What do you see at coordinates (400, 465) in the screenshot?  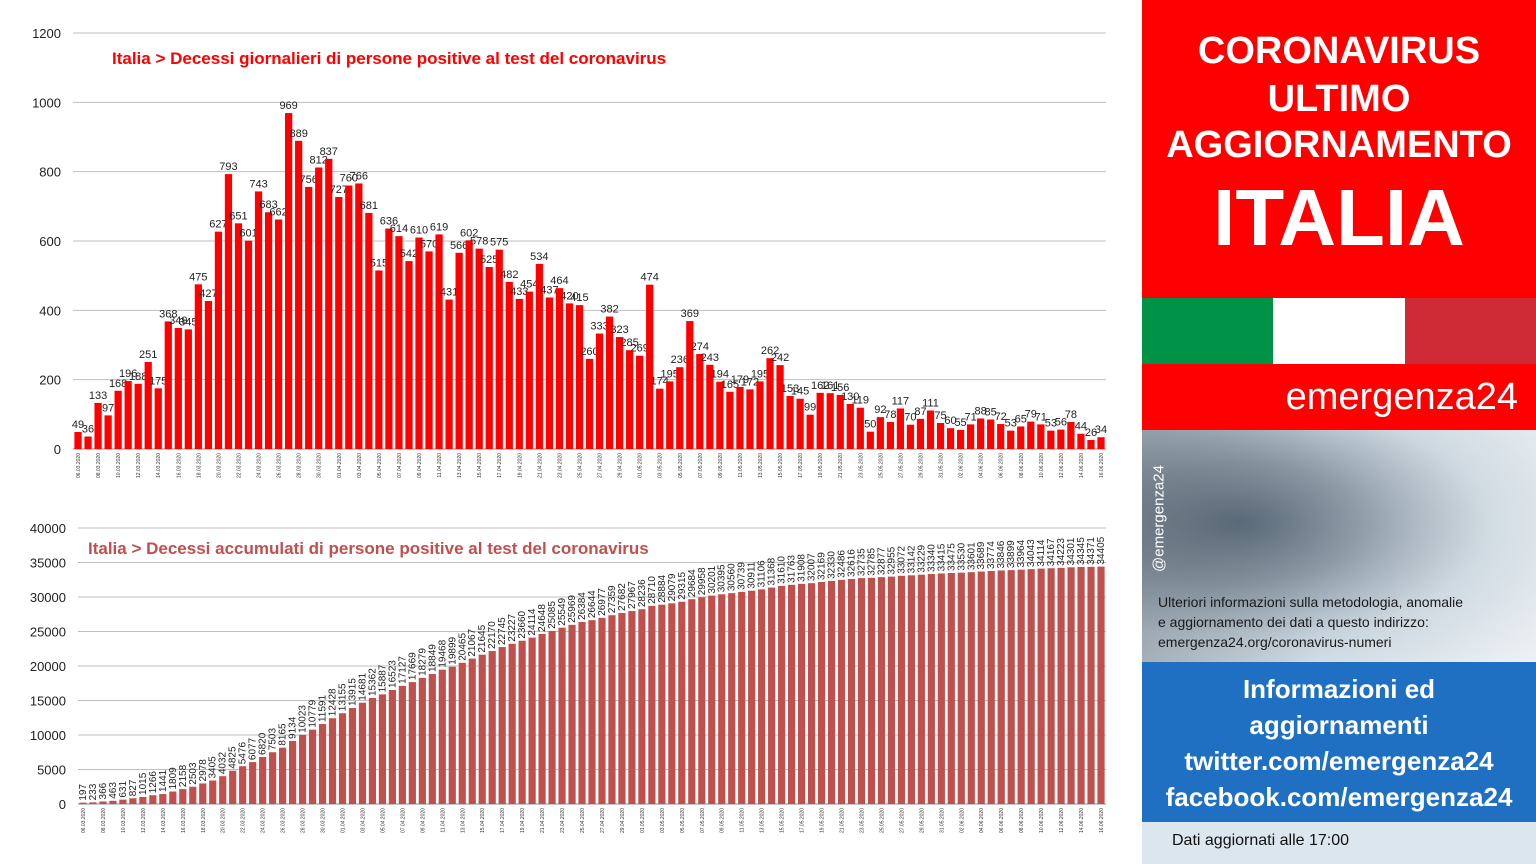 I see `x-tick-label: 07.04.2020` at bounding box center [400, 465].